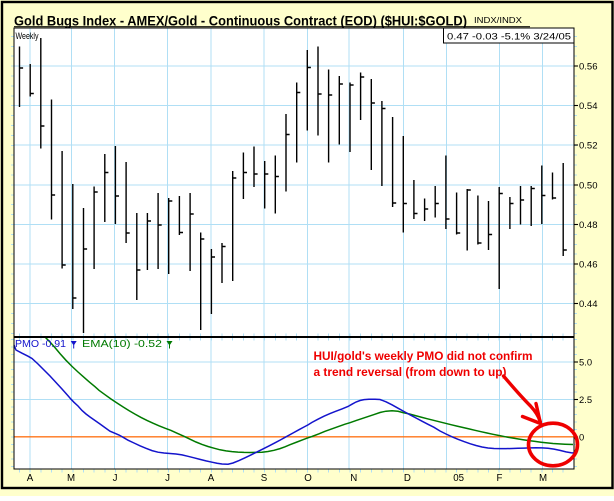 The width and height of the screenshot is (614, 501). I want to click on svg-text: 0.44, so click(588, 303).